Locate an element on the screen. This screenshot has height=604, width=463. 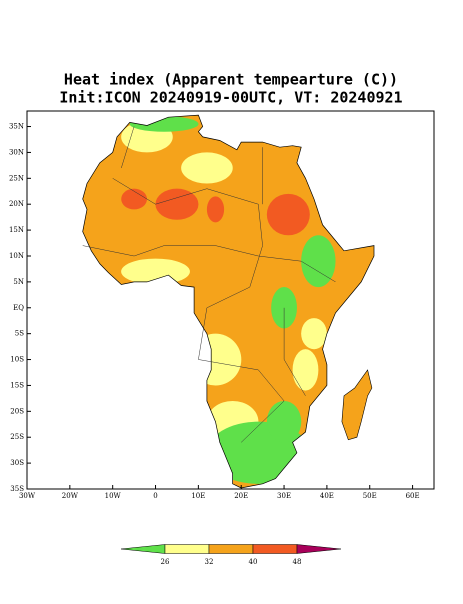
y-tick-label: 15S is located at coordinates (17, 385).